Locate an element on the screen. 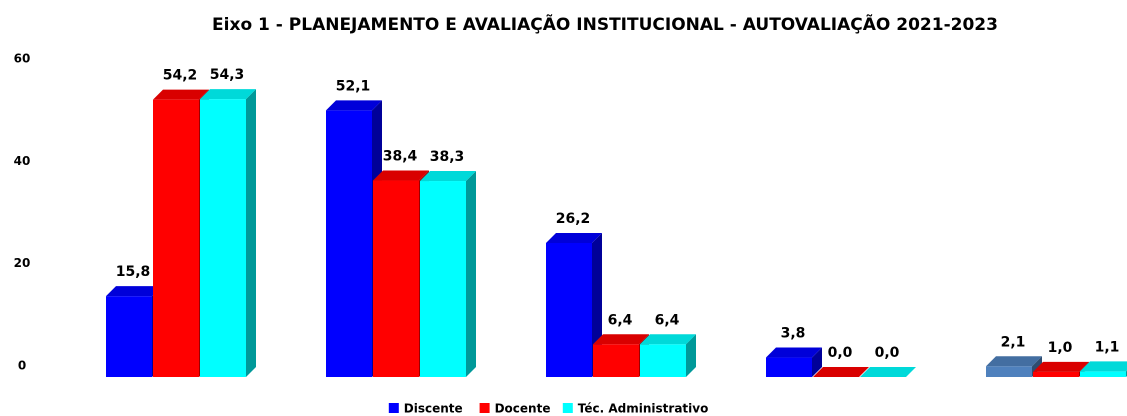  value-label: 54,2 is located at coordinates (180, 76).